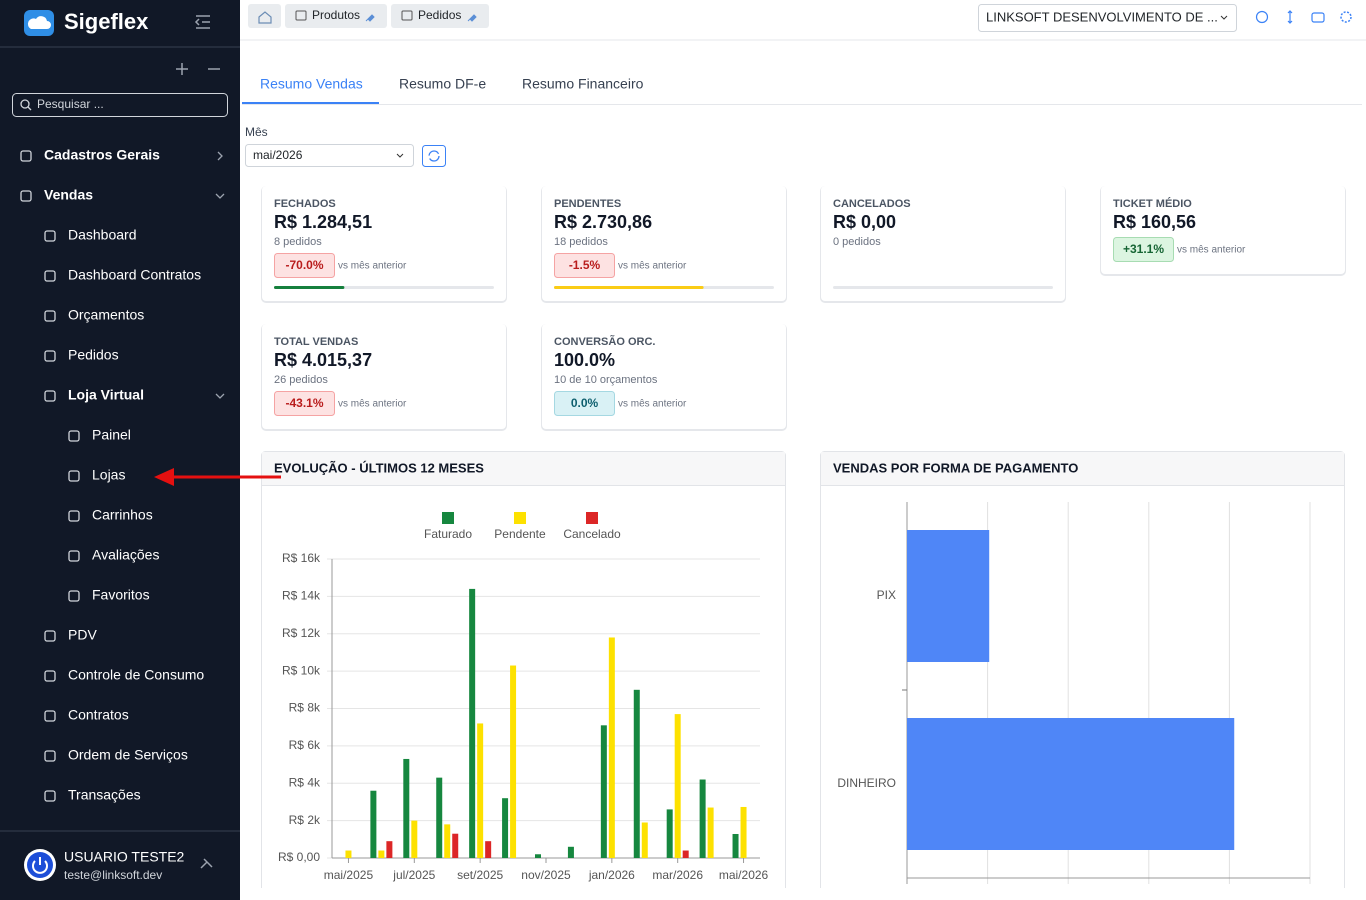 This screenshot has height=900, width=1366. I want to click on home-tab, so click(264, 16).